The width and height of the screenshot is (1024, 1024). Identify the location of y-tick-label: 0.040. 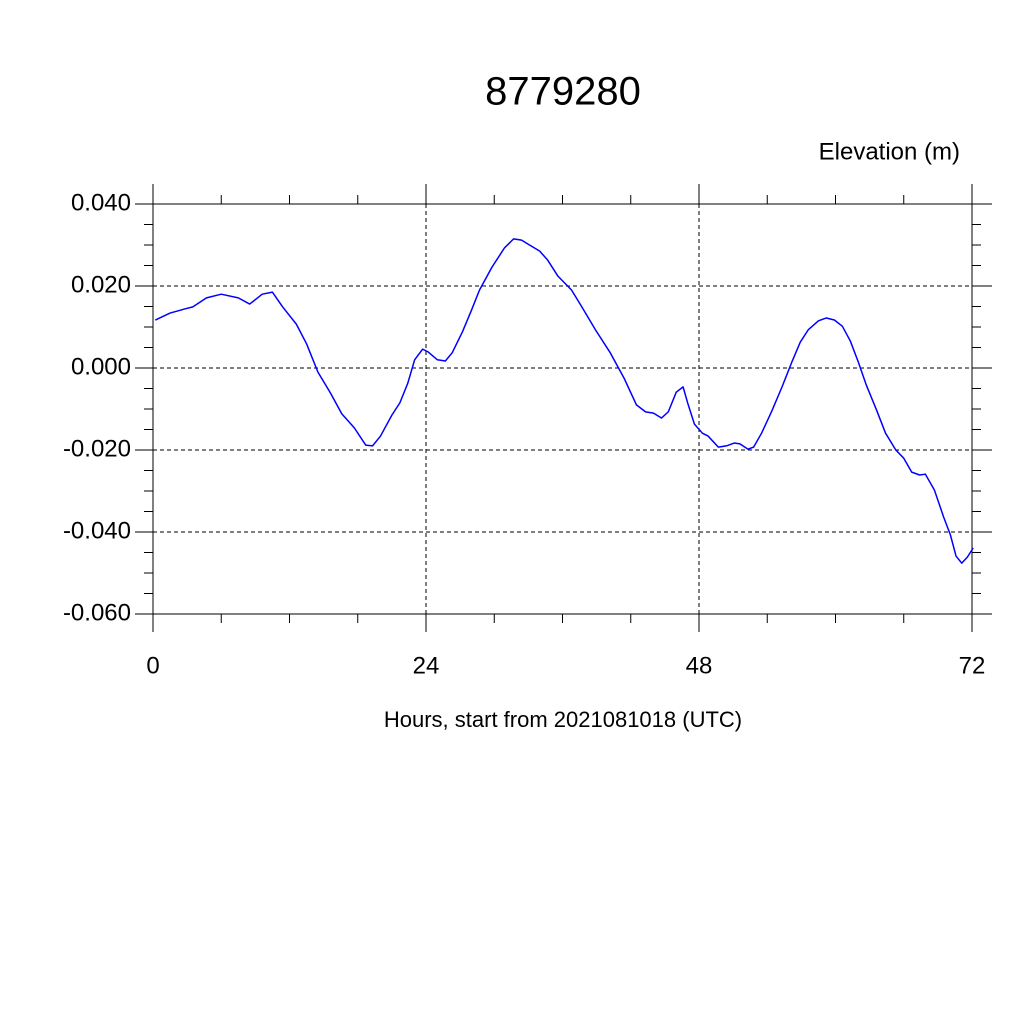
(101, 202).